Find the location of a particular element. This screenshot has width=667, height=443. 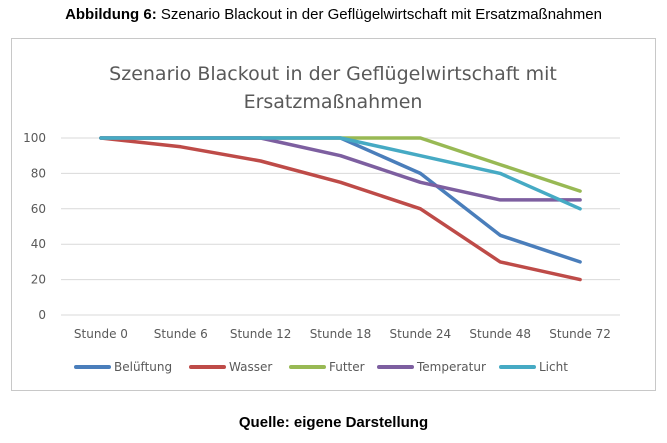

x-tick-label: Stunde 12 is located at coordinates (261, 334).